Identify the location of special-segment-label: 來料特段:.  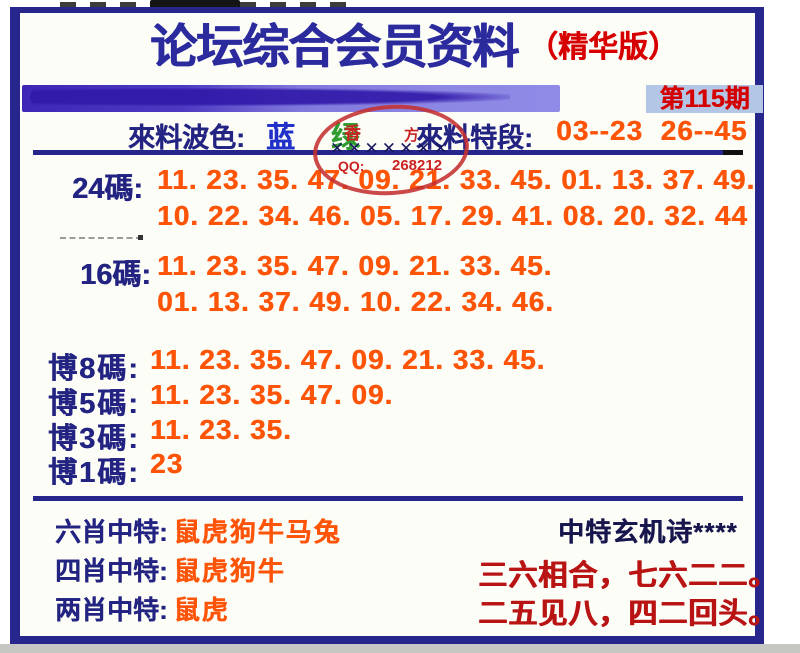
(474, 138).